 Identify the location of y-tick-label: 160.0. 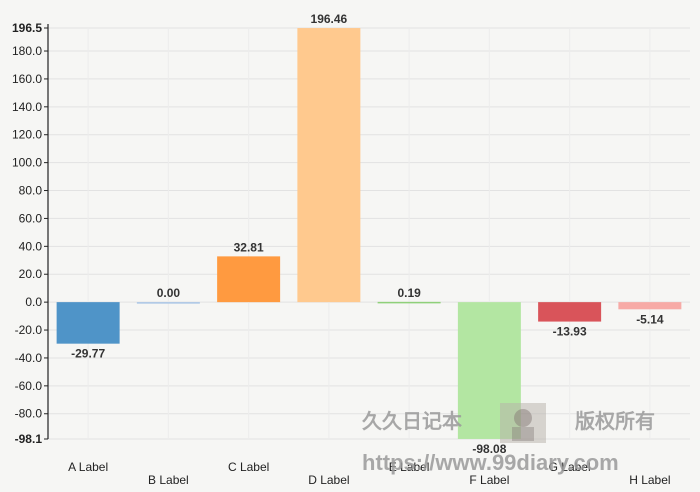
(27, 79).